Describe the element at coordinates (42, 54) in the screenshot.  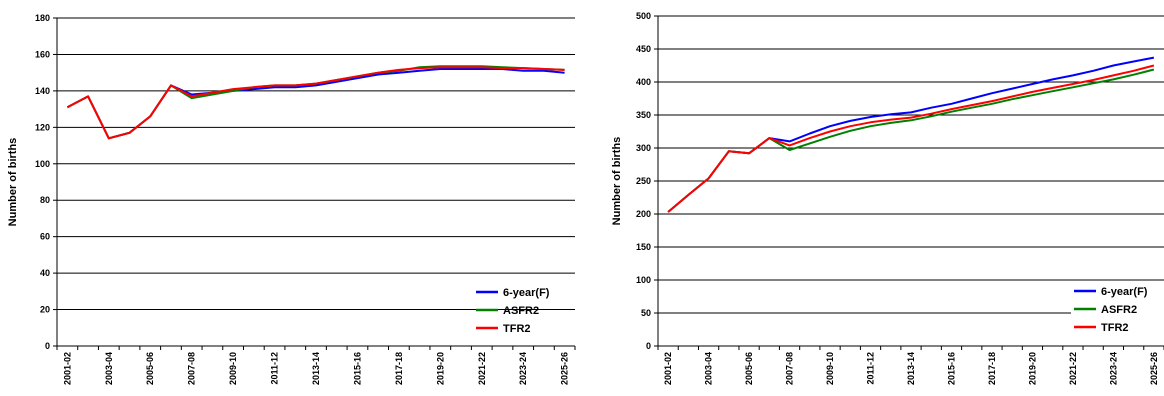
I see `y-tick-label: 160` at that location.